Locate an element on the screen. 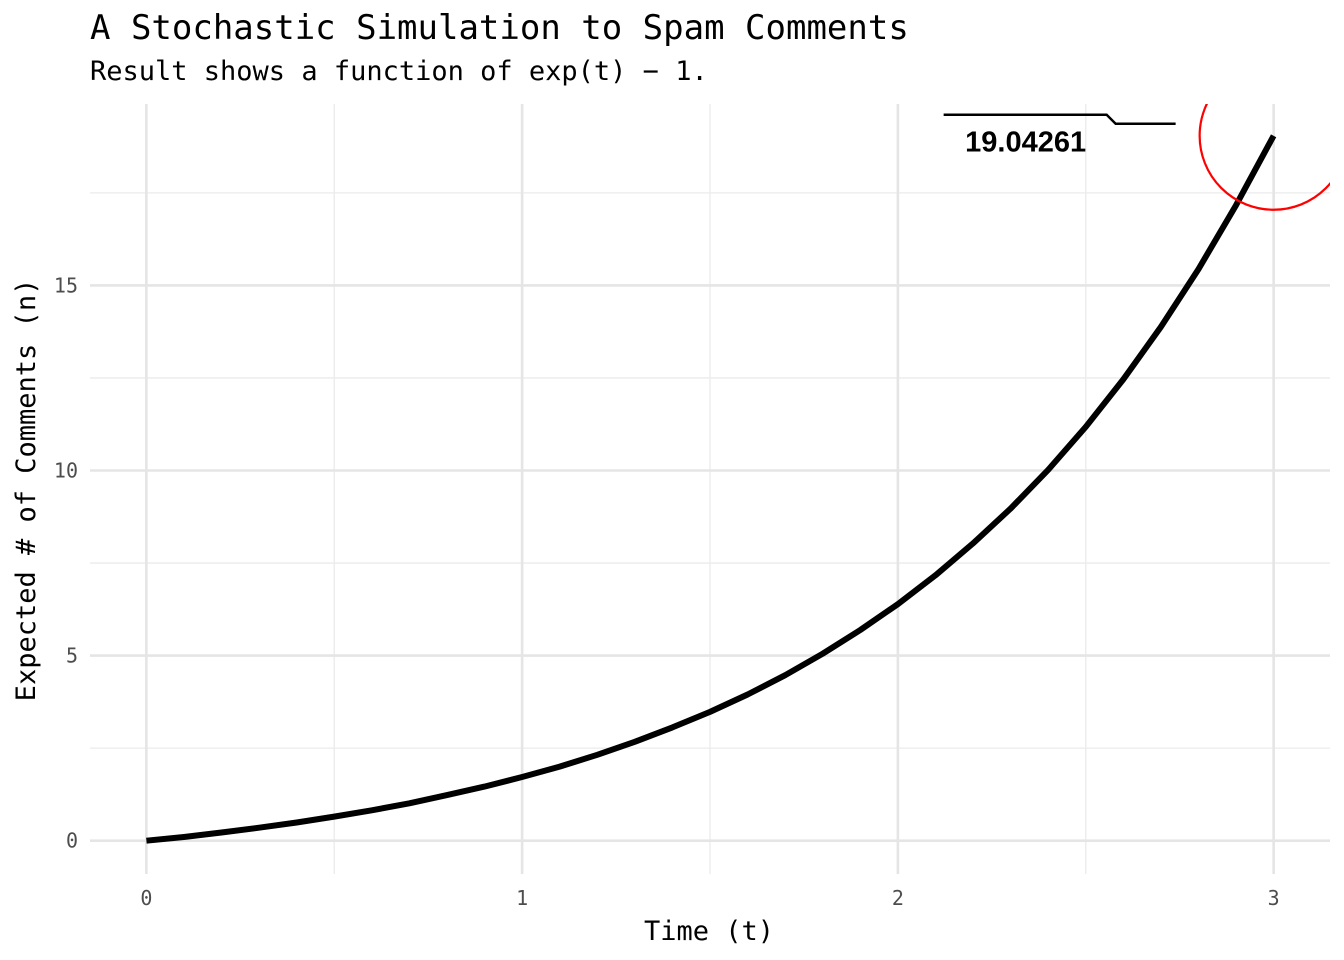 The image size is (1344, 960). x-tick-label: 2 is located at coordinates (898, 898).